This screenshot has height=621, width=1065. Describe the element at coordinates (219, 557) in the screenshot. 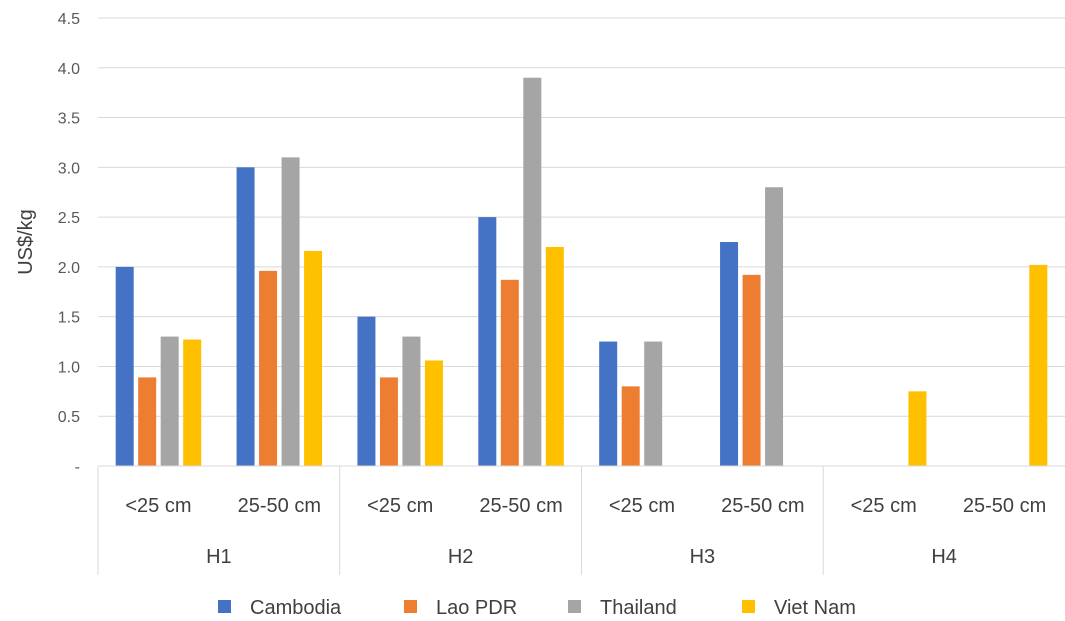

I see `x-group-label: H1` at that location.